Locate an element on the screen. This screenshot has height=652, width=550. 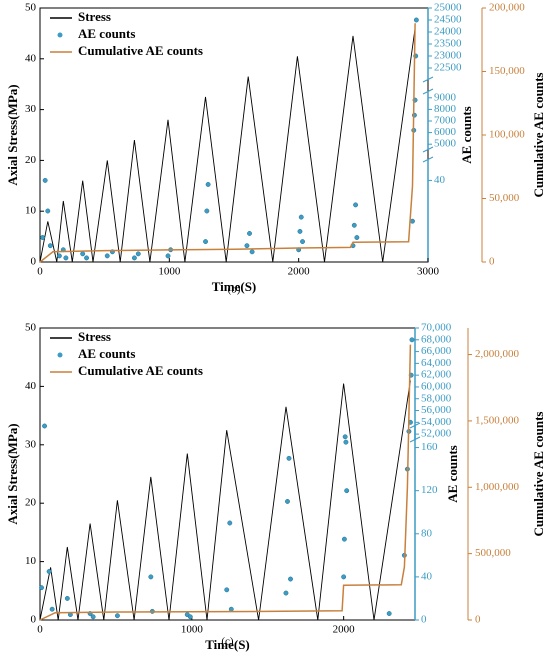
y-tick-label: 20 is located at coordinates (31, 503).